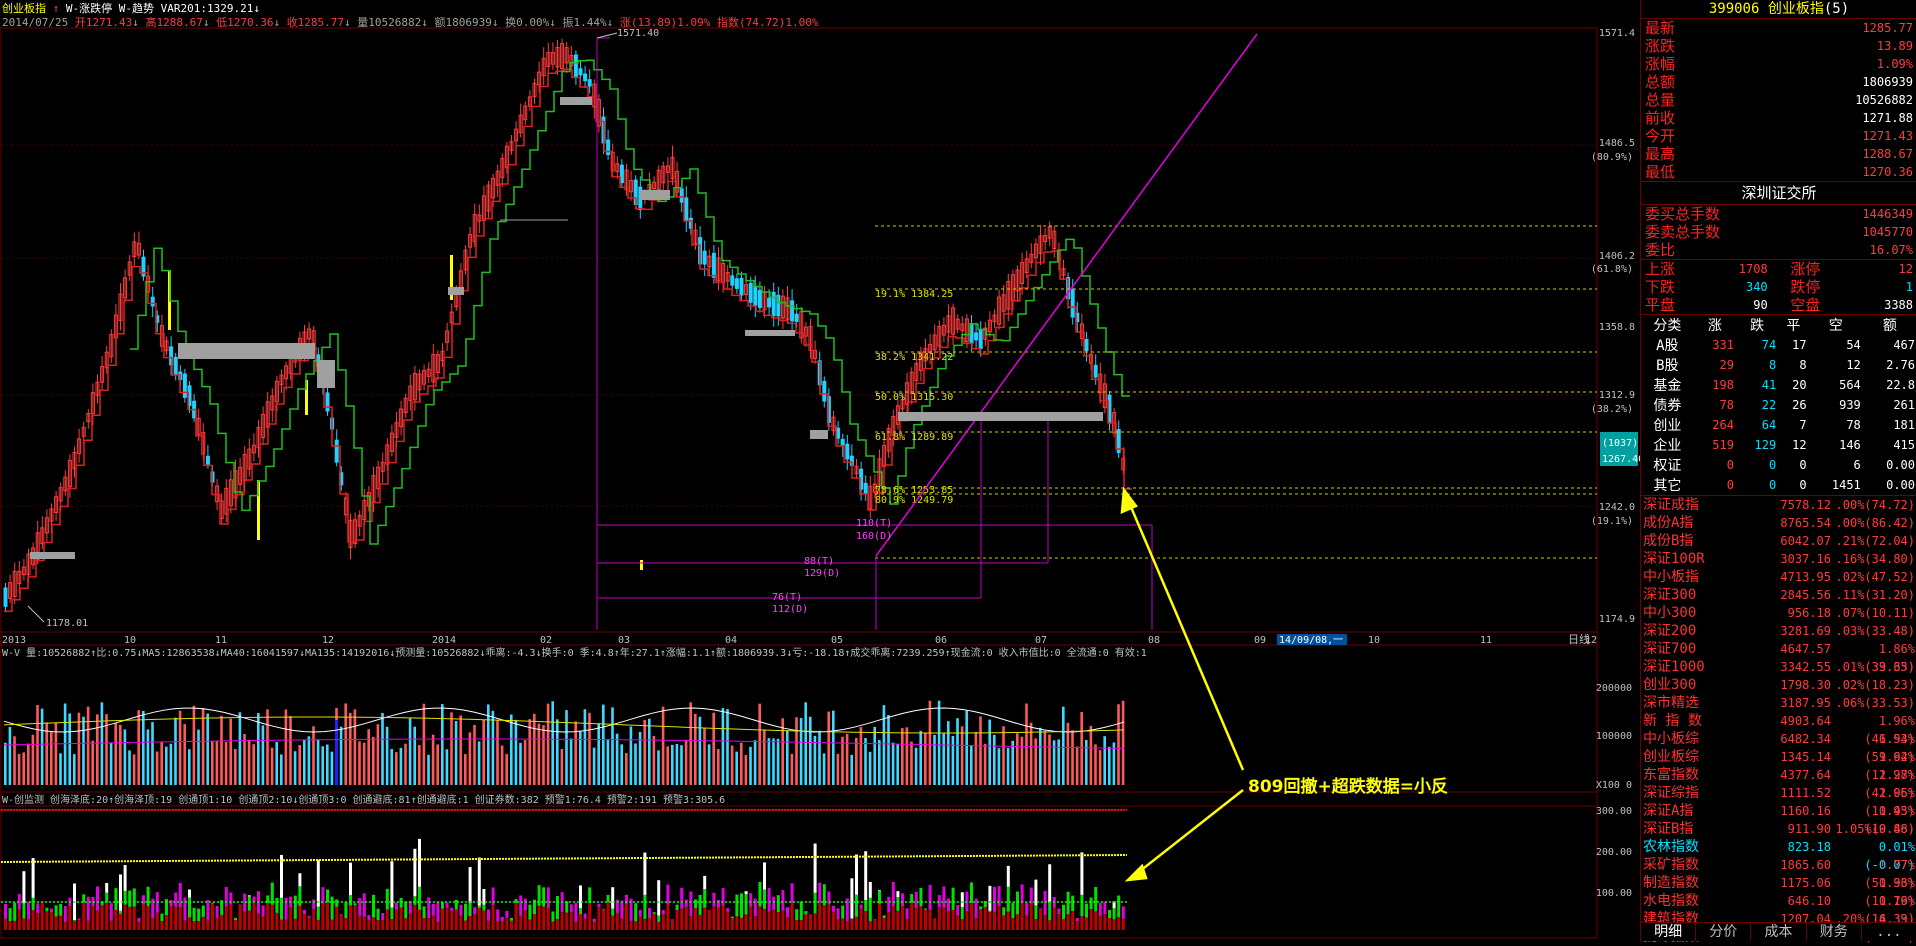 The image size is (1916, 946). Describe the element at coordinates (1154, 640) in the screenshot. I see `date-tick: 08` at that location.